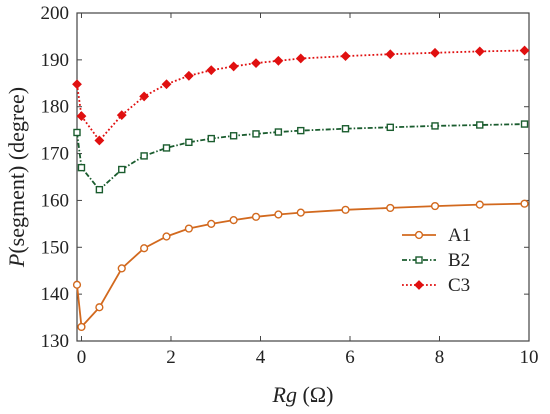  I want to click on x-tick-label: 0, so click(82, 357).